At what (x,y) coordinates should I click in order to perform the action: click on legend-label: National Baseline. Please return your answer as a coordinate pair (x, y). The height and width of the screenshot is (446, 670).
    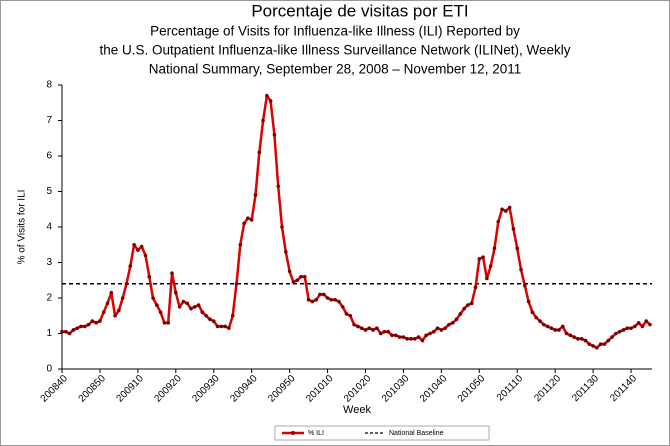
    Looking at the image, I should click on (416, 433).